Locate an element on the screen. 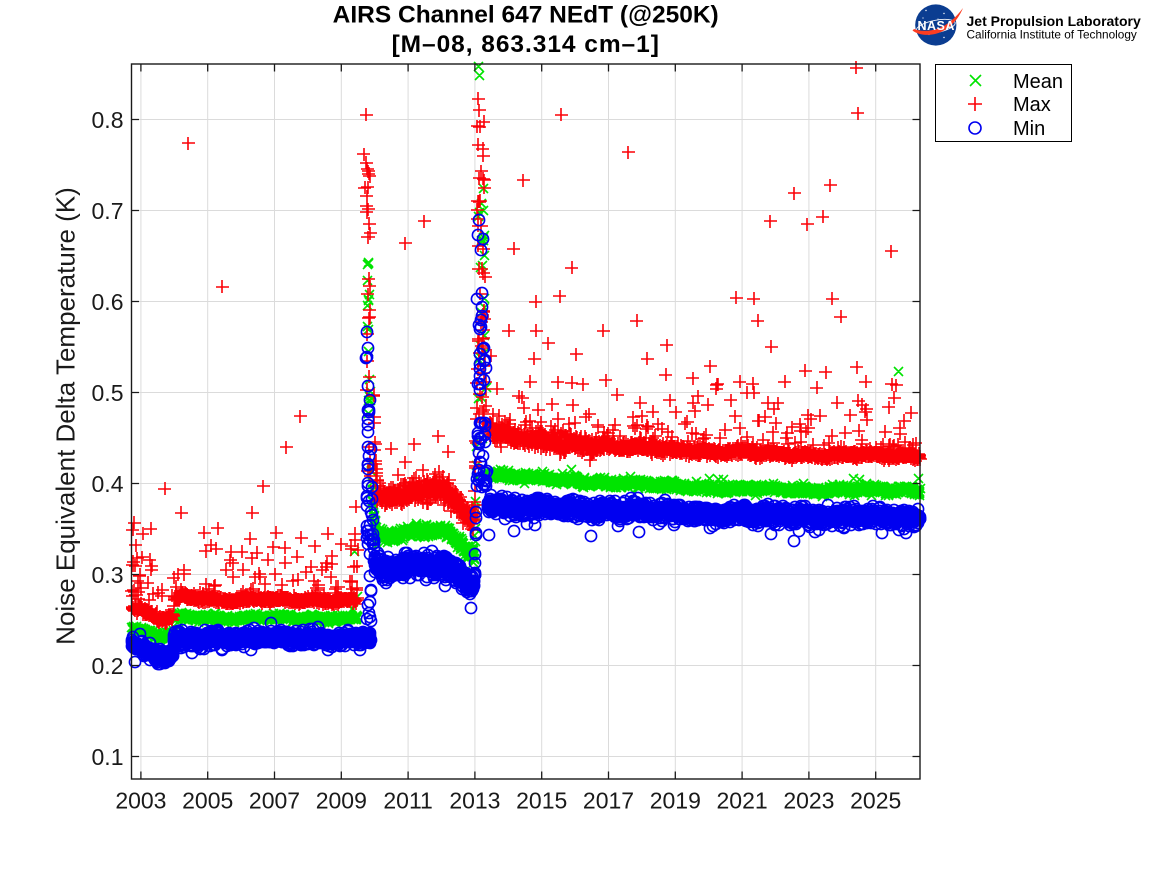  svg-text: AIRS Channel 647 NEdT (@250K) is located at coordinates (526, 15).